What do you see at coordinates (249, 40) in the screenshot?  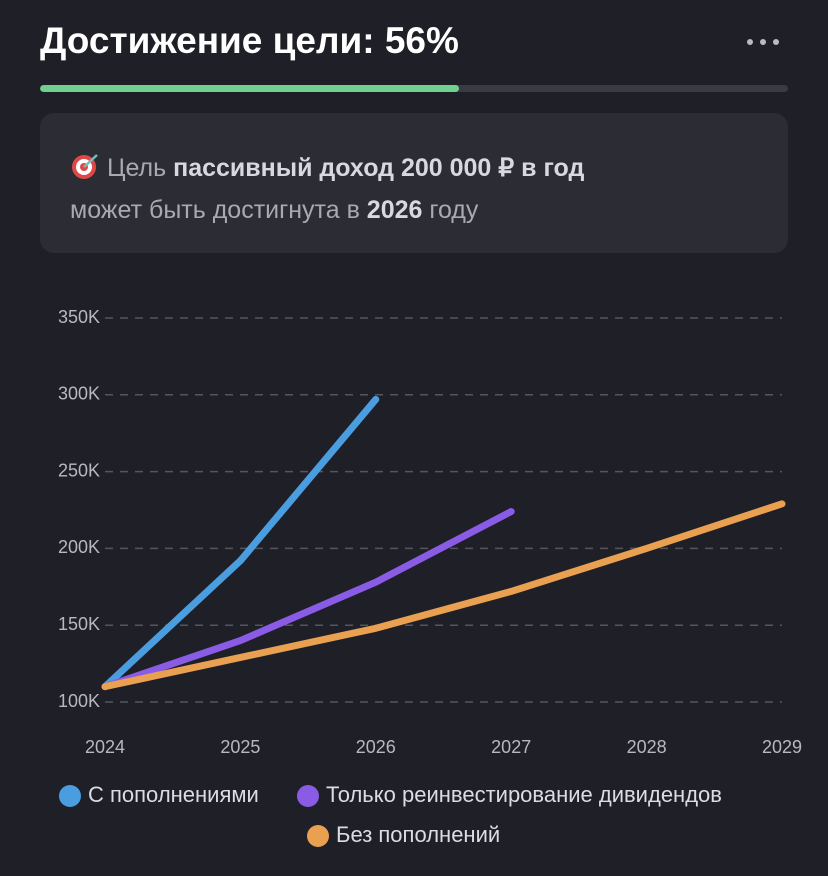 I see `title: Достижение цели: 56%` at bounding box center [249, 40].